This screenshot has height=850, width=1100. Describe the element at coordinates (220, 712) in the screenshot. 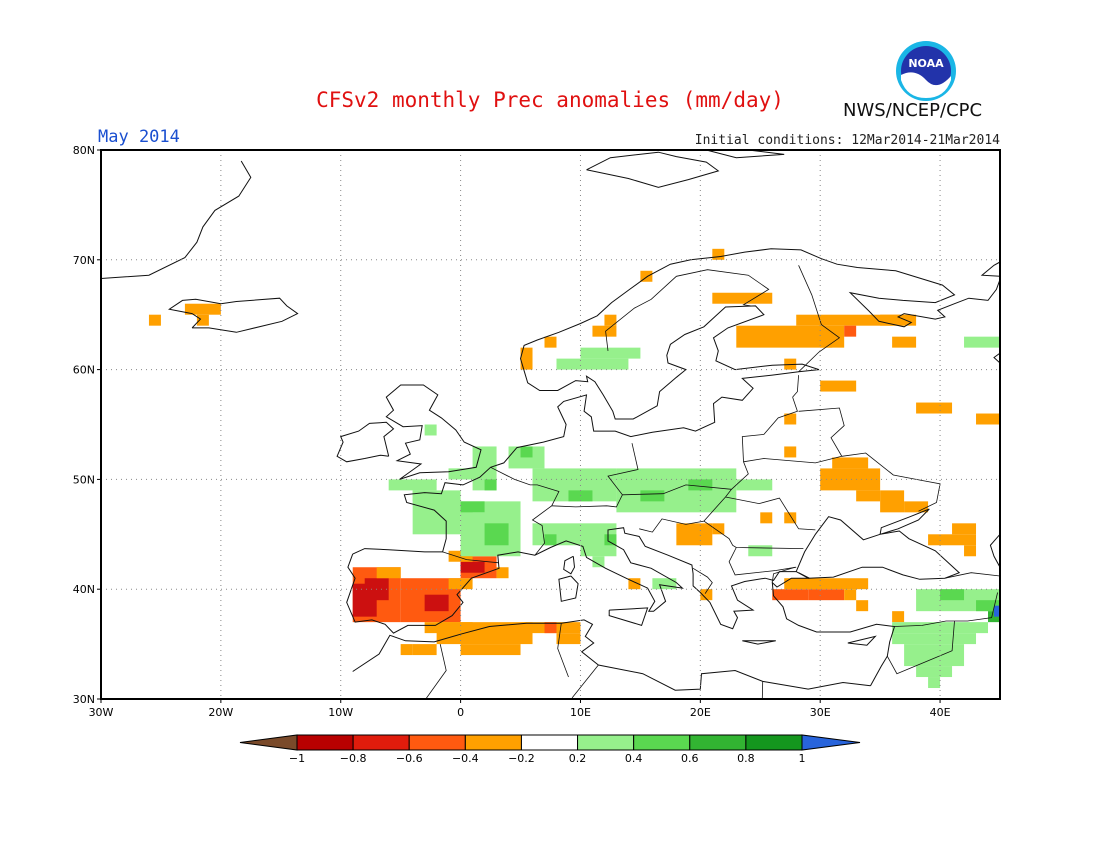

I see `lon-label: 20W` at that location.